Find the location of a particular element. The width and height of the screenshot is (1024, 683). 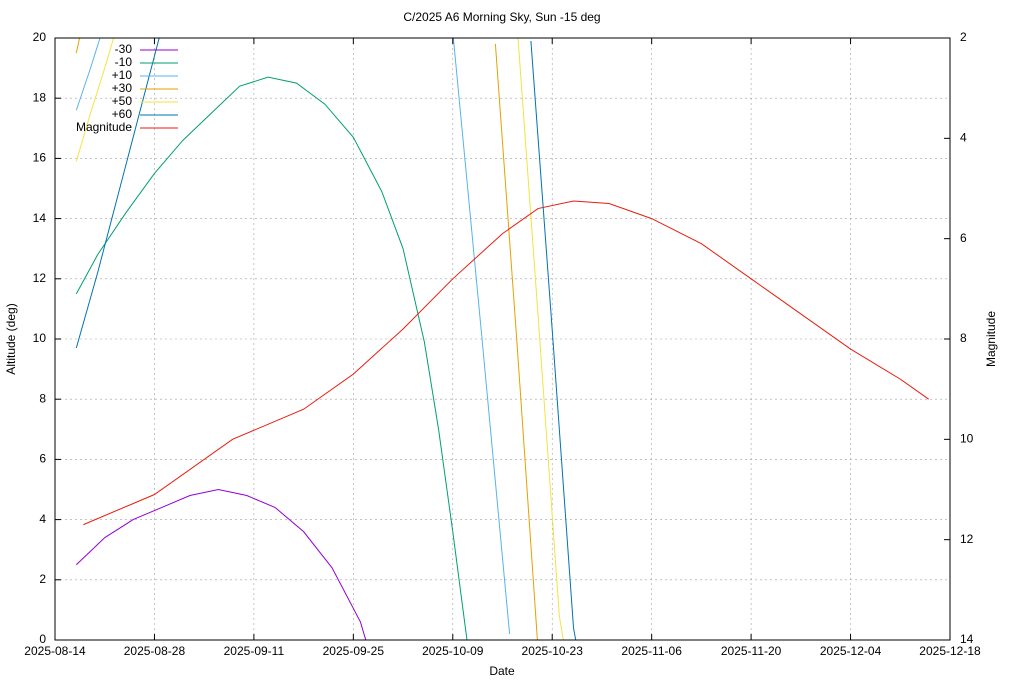

y-tick-label: 18 is located at coordinates (40, 97).